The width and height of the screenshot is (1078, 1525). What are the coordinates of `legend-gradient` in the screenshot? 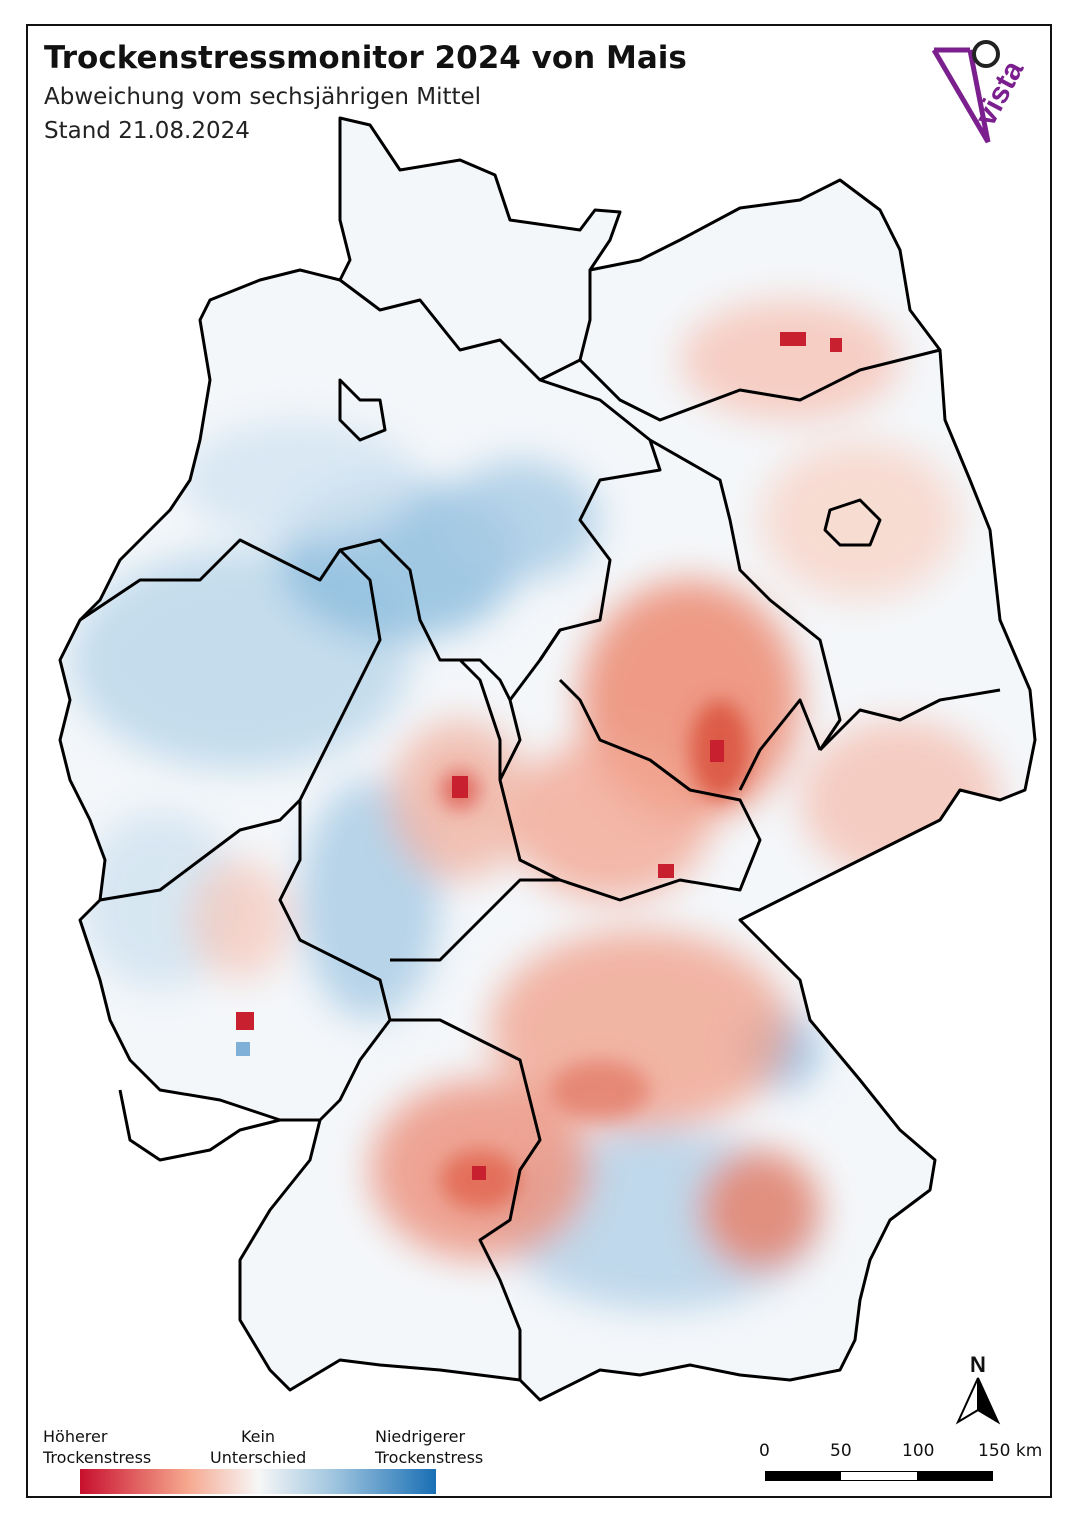 It's located at (258, 1481).